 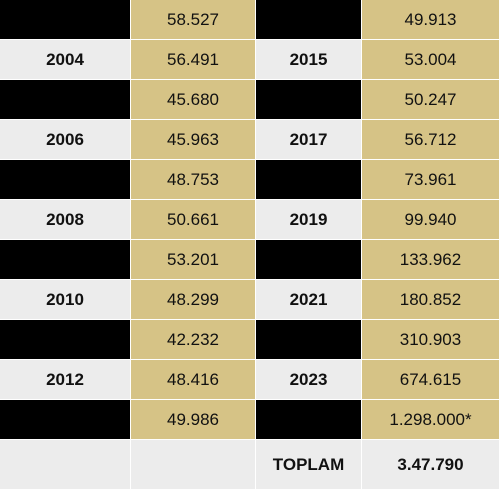 What do you see at coordinates (193, 420) in the screenshot?
I see `value-cell-left: 49.986` at bounding box center [193, 420].